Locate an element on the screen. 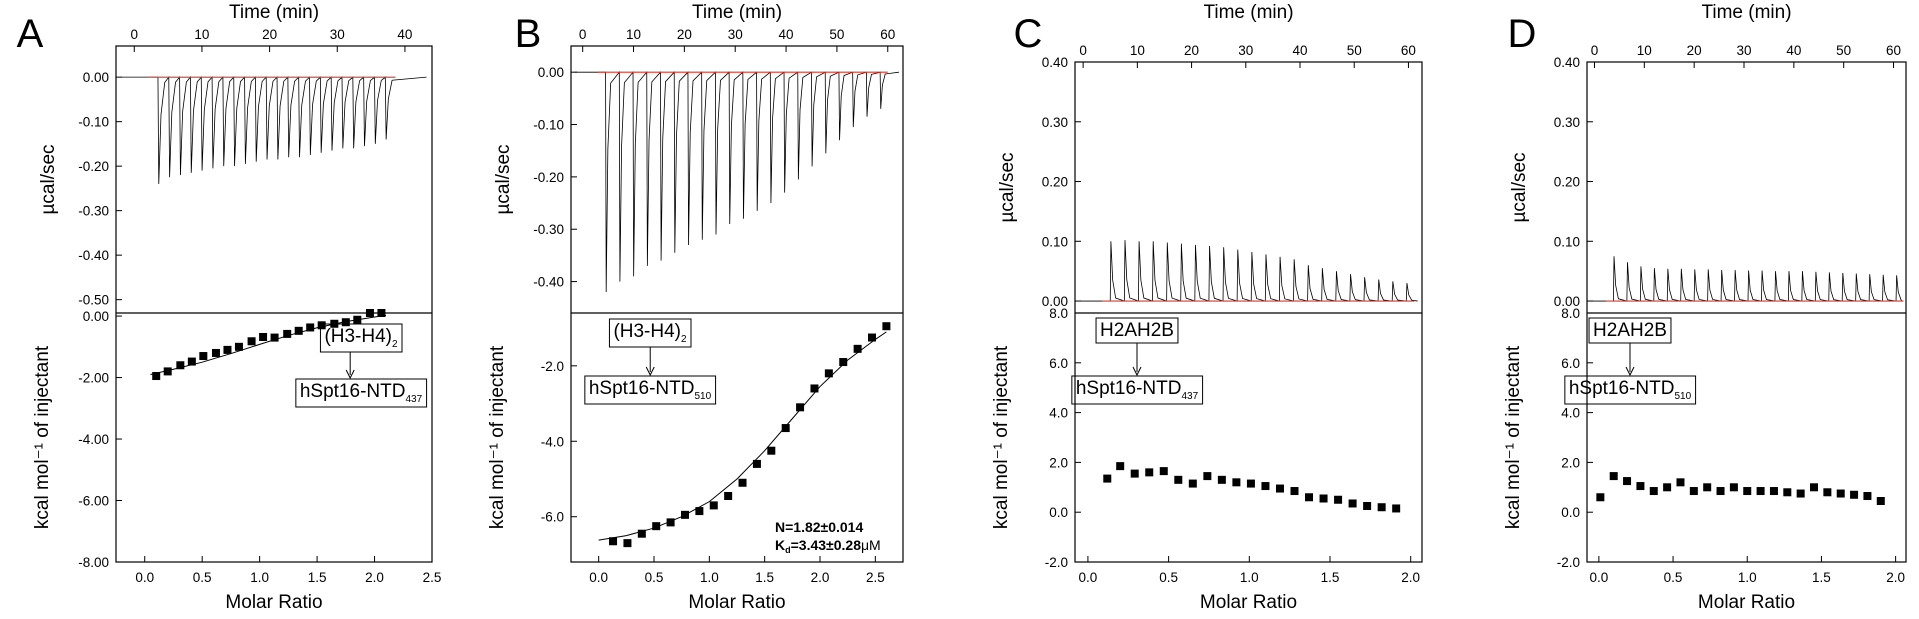  lower-y-tick-label: -6.00 is located at coordinates (93, 501).